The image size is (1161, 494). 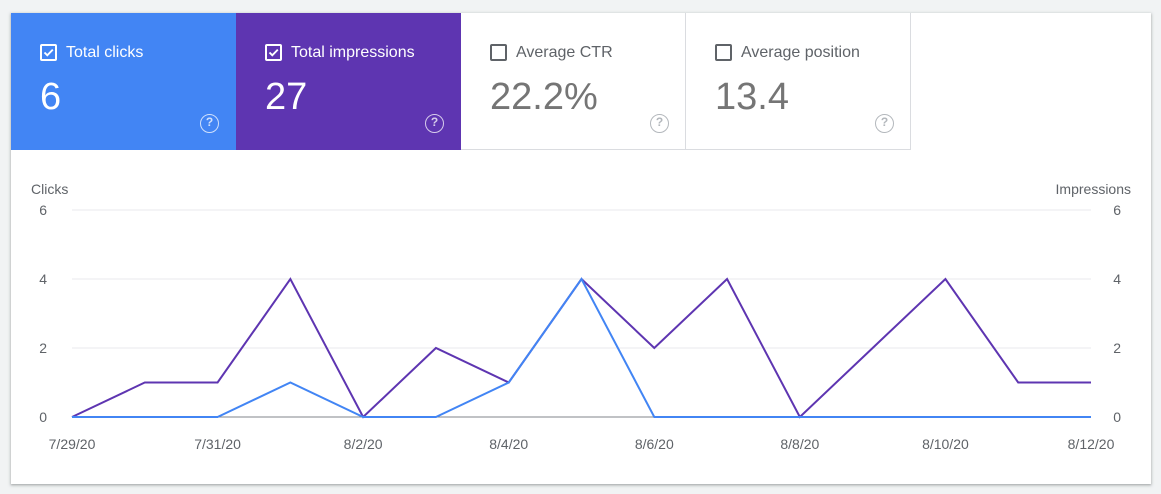 I want to click on x-tick-label: 8/6/20, so click(x=654, y=444).